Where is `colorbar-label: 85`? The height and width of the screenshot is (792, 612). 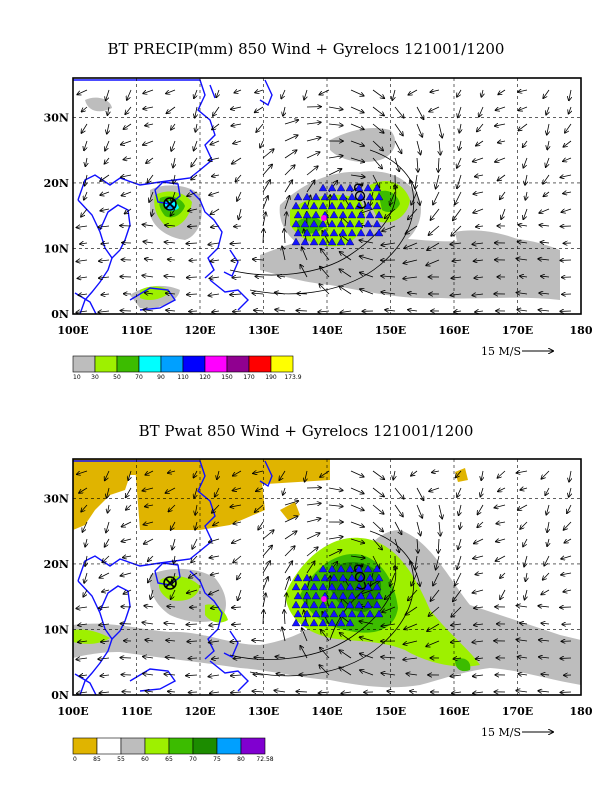
colorbar-label: 85 is located at coordinates (97, 759).